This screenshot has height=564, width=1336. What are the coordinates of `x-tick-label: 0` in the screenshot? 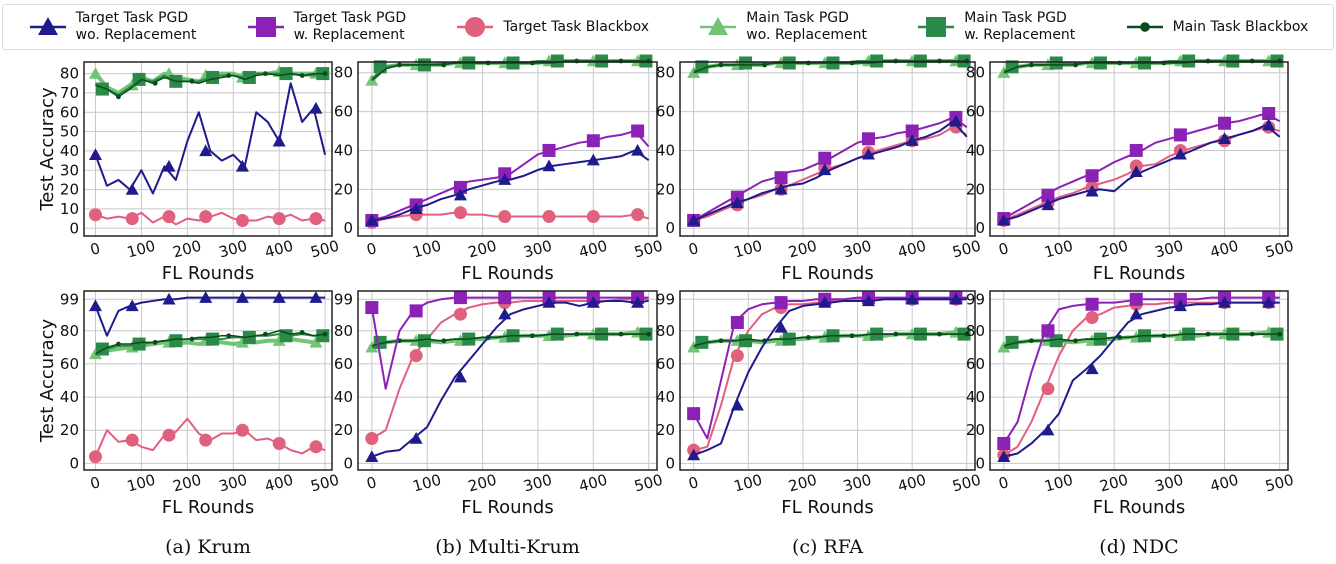 It's located at (372, 483).